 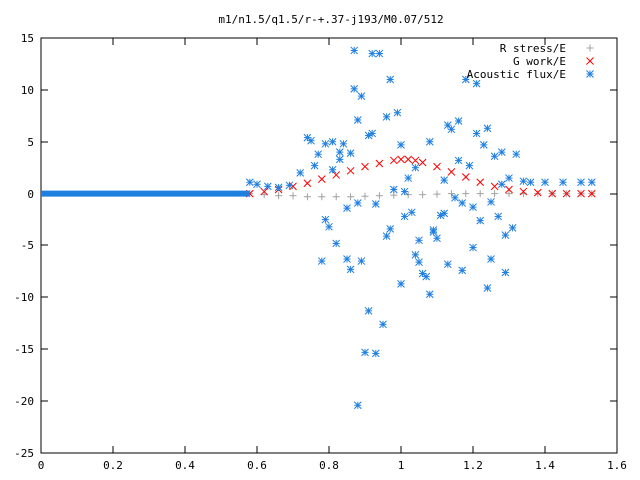 What do you see at coordinates (545, 465) in the screenshot?
I see `x-tick-label: 1.4` at bounding box center [545, 465].